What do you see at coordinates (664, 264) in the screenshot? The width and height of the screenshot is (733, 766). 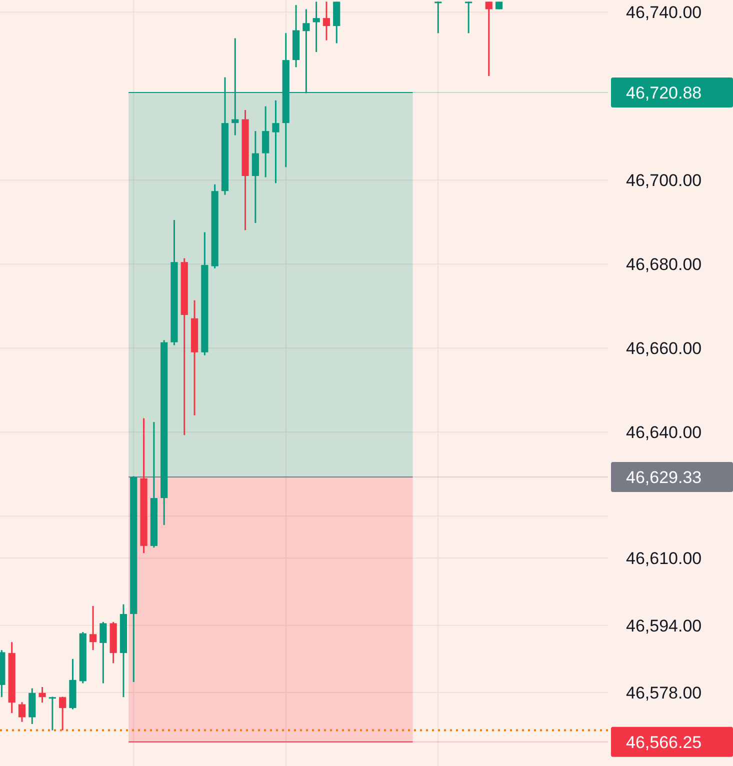 I see `y-tick-label: 46,680.00` at bounding box center [664, 264].